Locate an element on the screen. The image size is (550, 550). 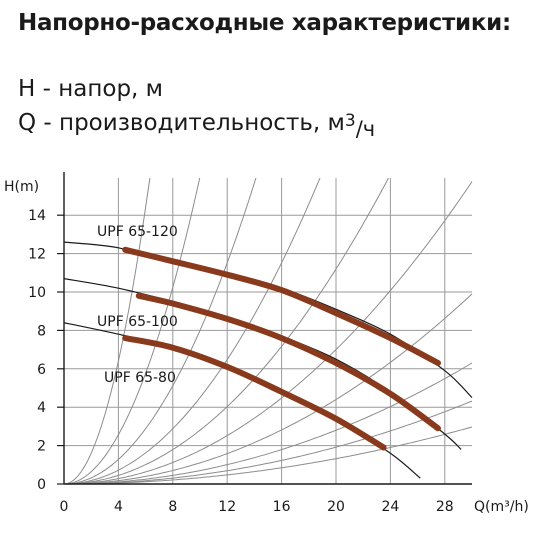
series-label-3: UPF 65-80 is located at coordinates (140, 378).